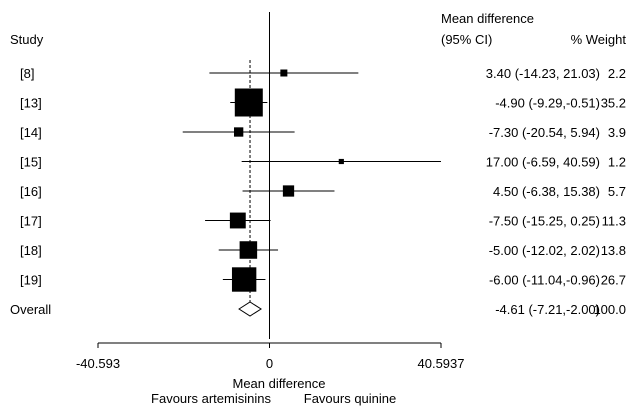 The height and width of the screenshot is (407, 638). What do you see at coordinates (466, 39) in the screenshot?
I see `column-header-ci: (95% CI)` at bounding box center [466, 39].